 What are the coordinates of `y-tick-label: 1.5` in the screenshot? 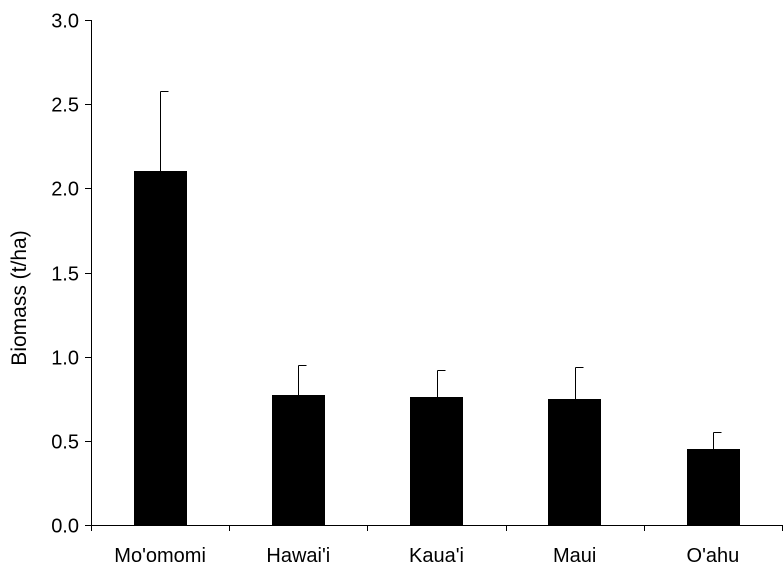 It's located at (65, 275).